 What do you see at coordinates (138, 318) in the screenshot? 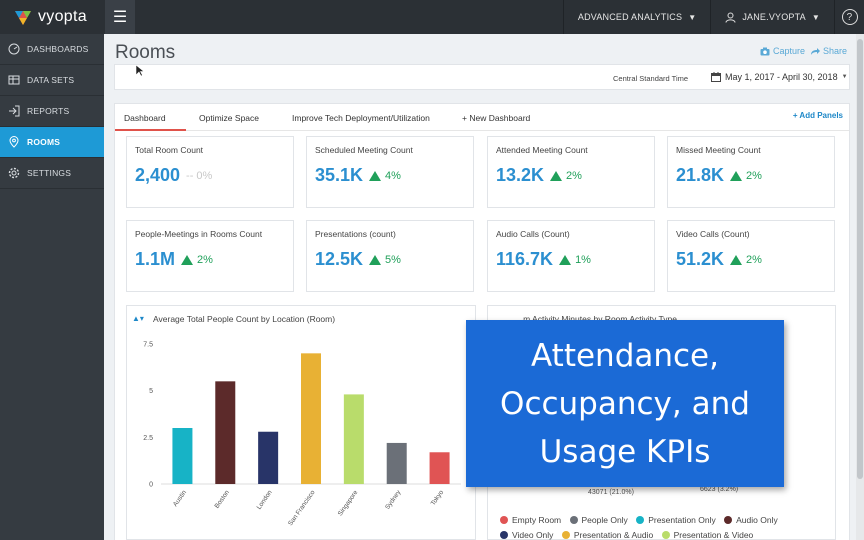
I see `chart-type-icon: ▲▾` at bounding box center [138, 318].